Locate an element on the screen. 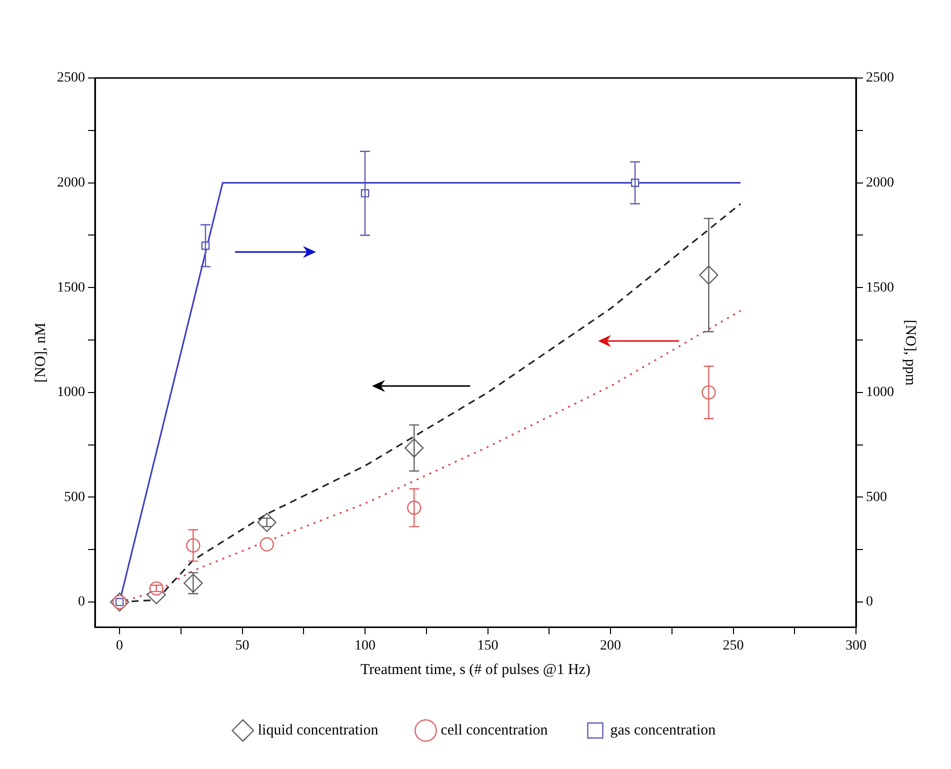  y-tick-label: 500 is located at coordinates (74, 497).